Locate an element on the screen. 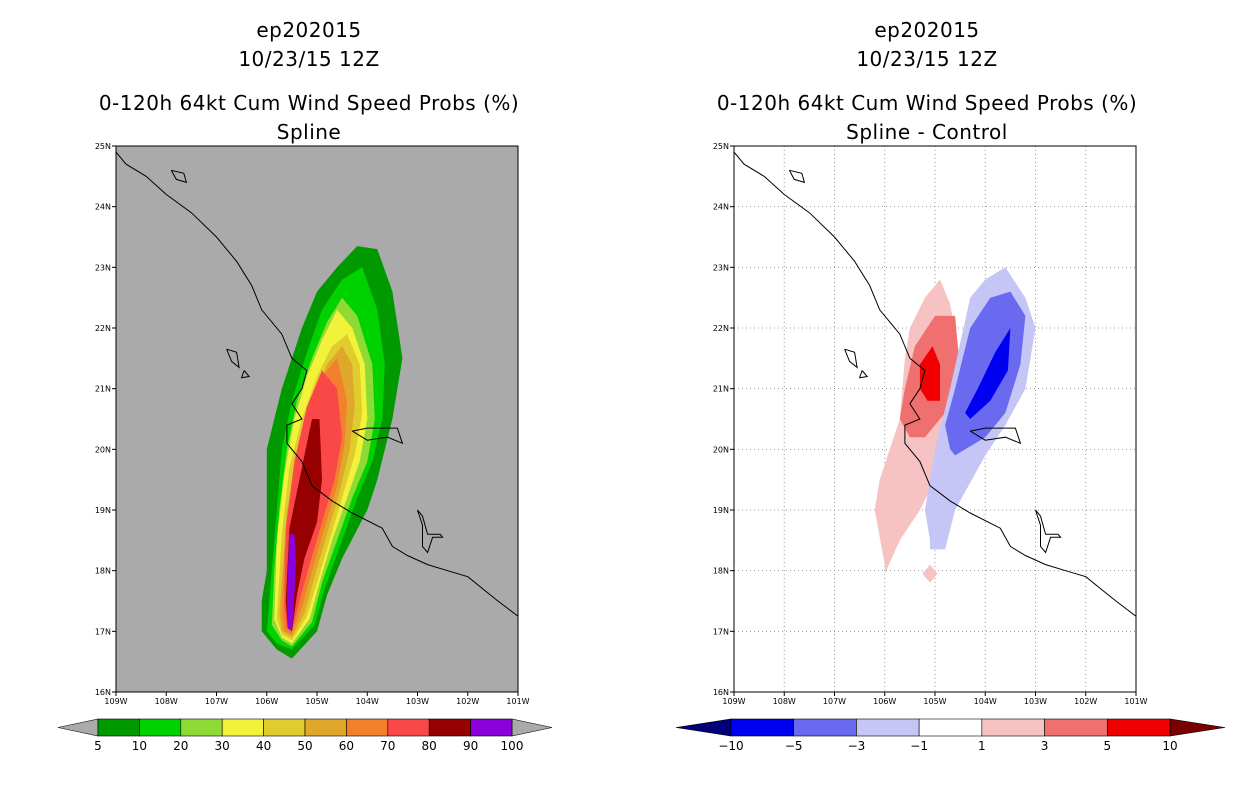 This screenshot has width=1236, height=800. colorbar-label: 3 is located at coordinates (1045, 746).